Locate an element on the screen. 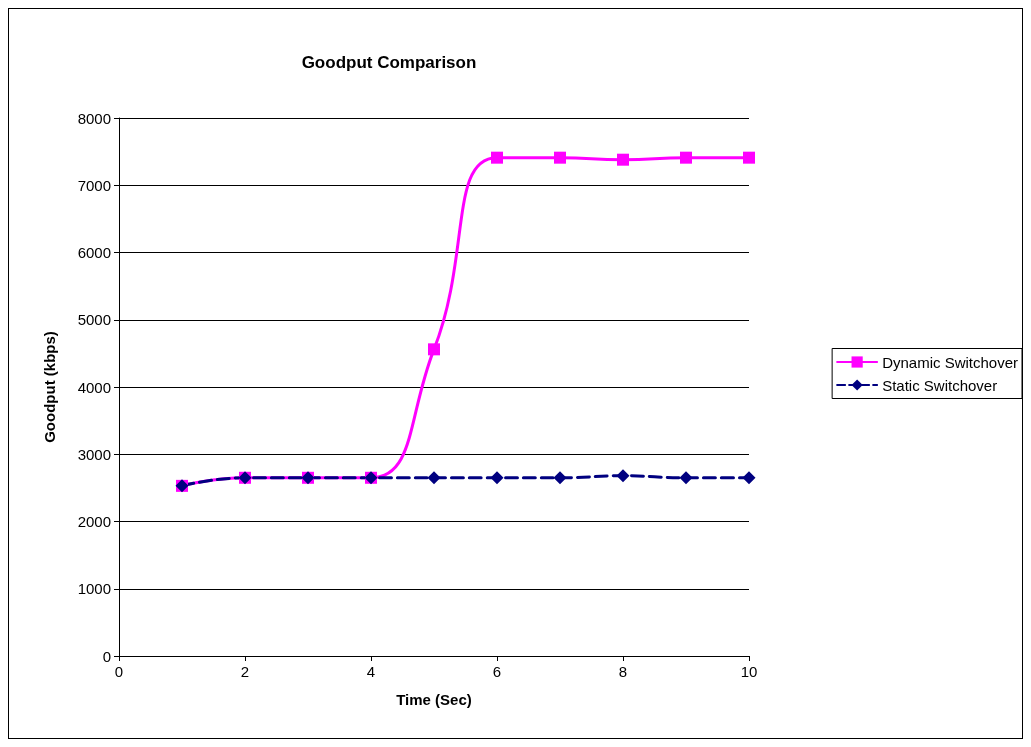 Image resolution: width=1031 pixels, height=747 pixels. y-axis-title: Goodput (kbps) is located at coordinates (49, 387).